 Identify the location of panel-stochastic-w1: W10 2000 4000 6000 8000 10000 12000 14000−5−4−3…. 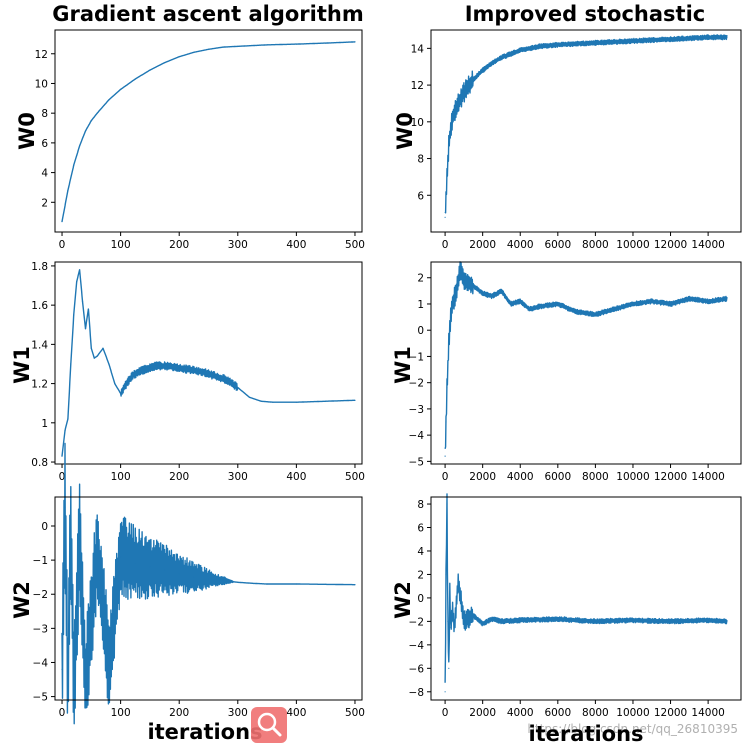
(566, 372).